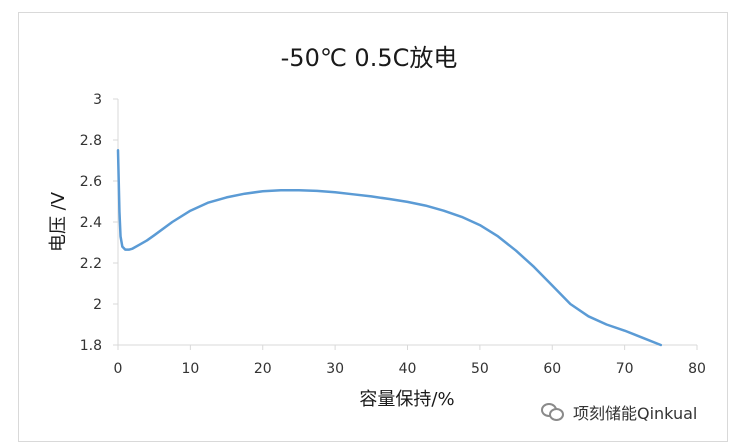  Describe the element at coordinates (91, 264) in the screenshot. I see `y-tick-label: 2.2` at that location.